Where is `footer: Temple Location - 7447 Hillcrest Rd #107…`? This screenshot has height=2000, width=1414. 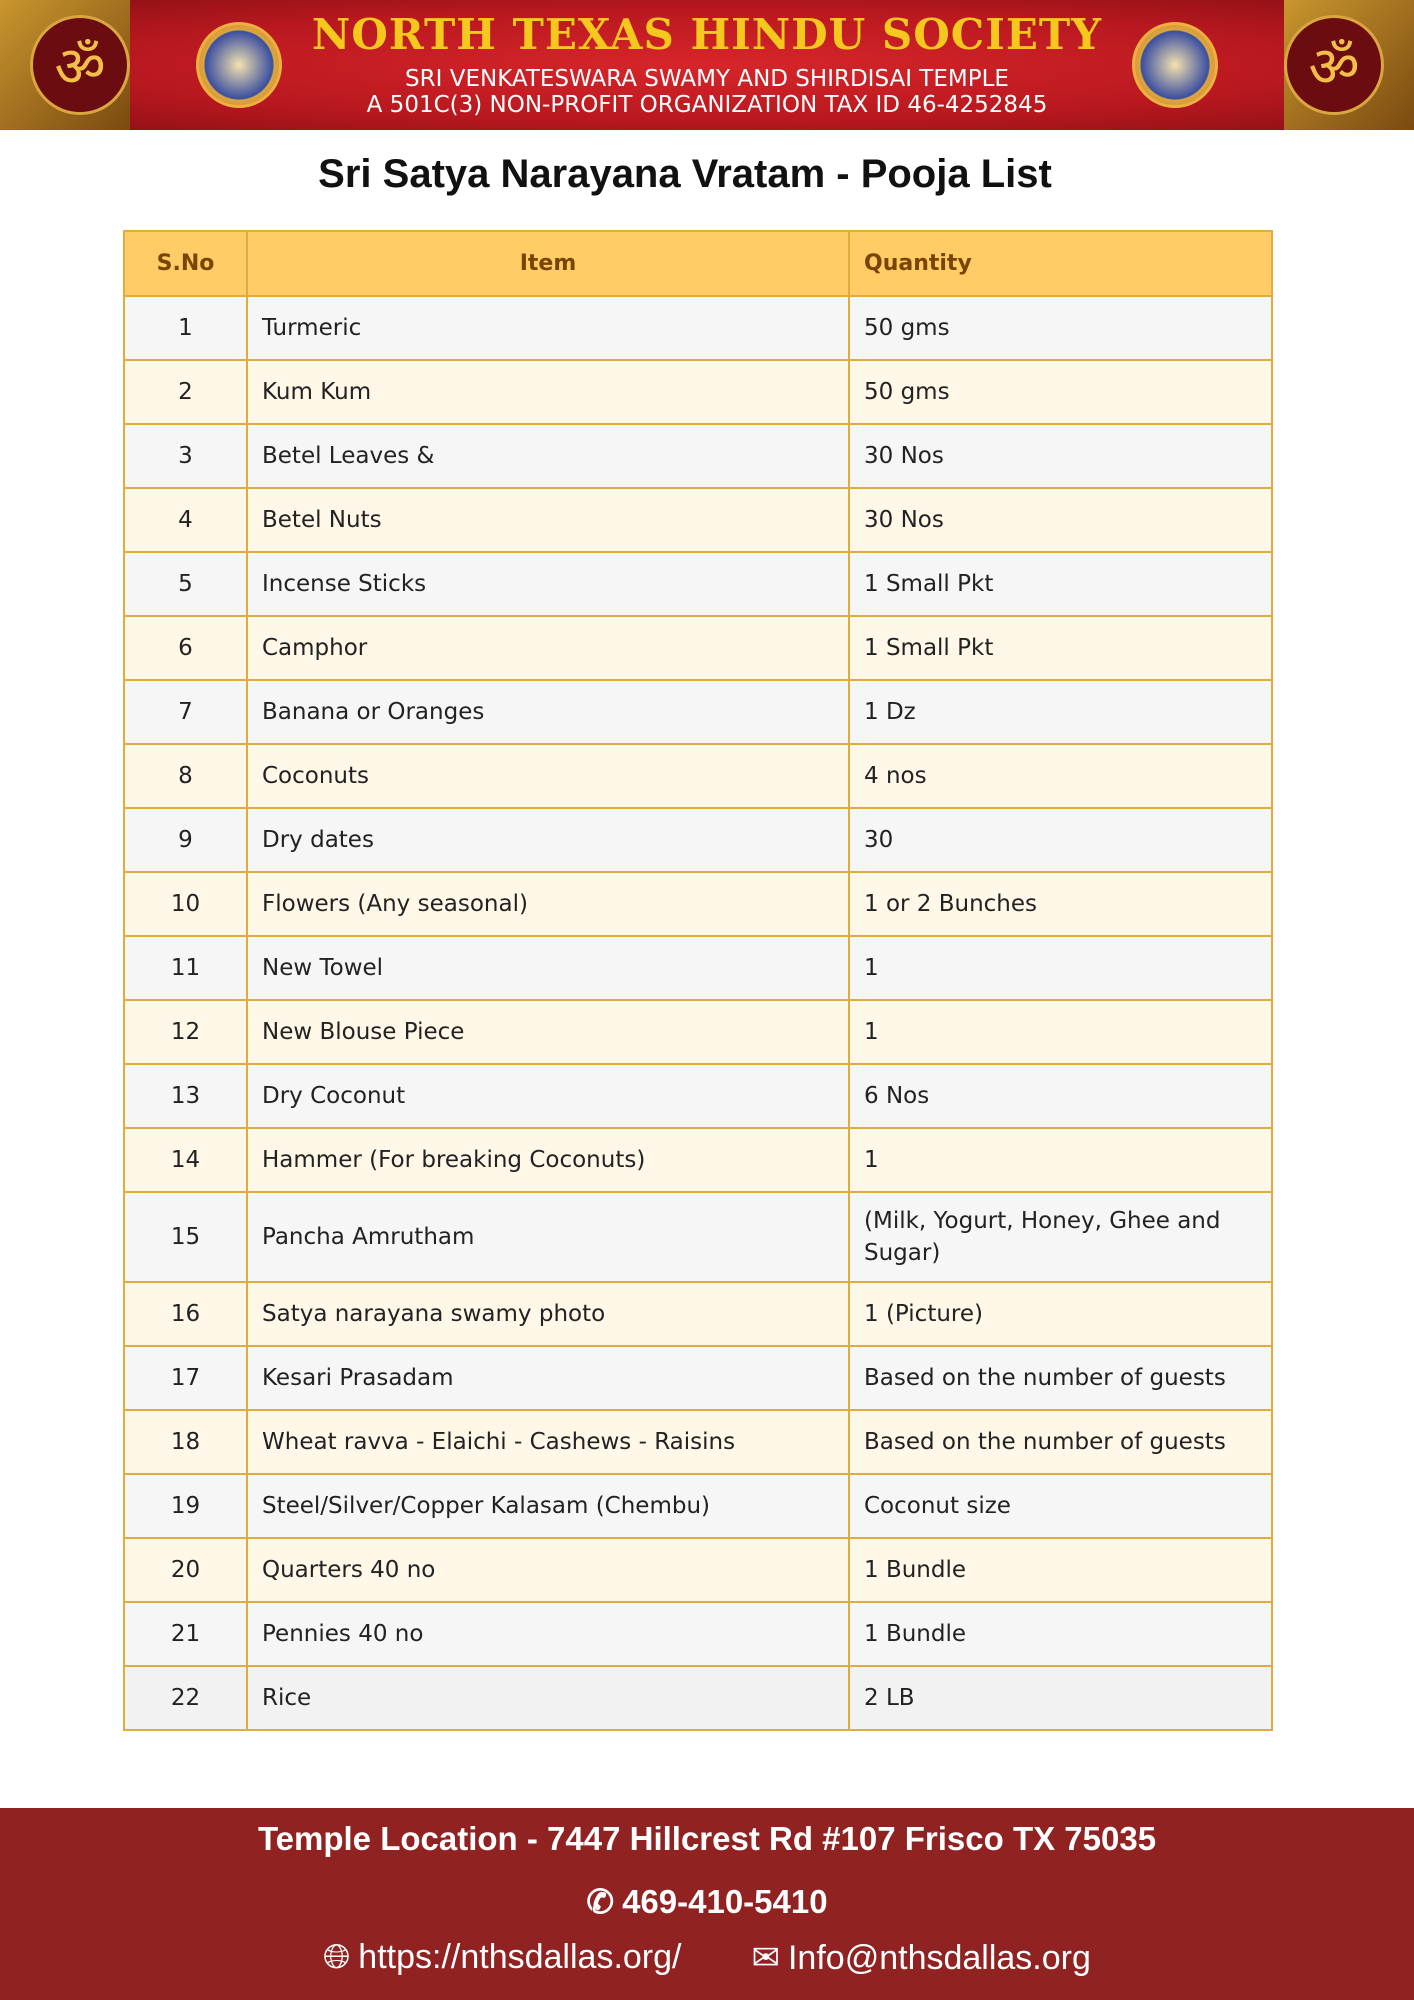 footer: Temple Location - 7447 Hillcrest Rd #107… is located at coordinates (707, 1904).